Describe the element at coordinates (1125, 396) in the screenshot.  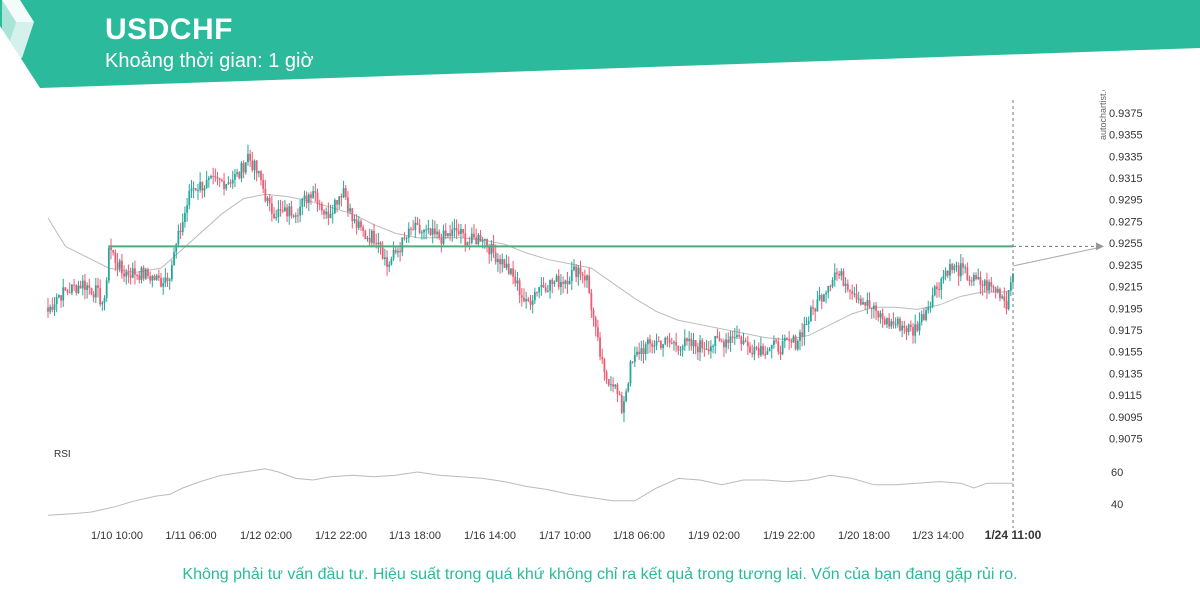
I see `y-tick-label: 0.9115` at that location.